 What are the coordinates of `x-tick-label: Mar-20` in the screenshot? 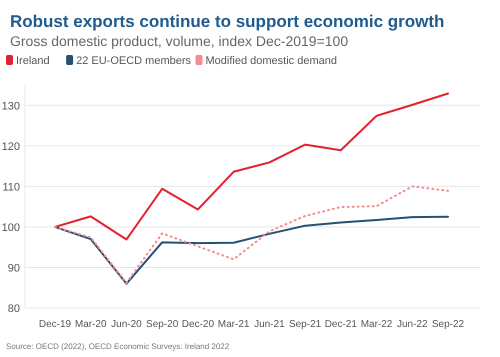 It's located at (90, 324).